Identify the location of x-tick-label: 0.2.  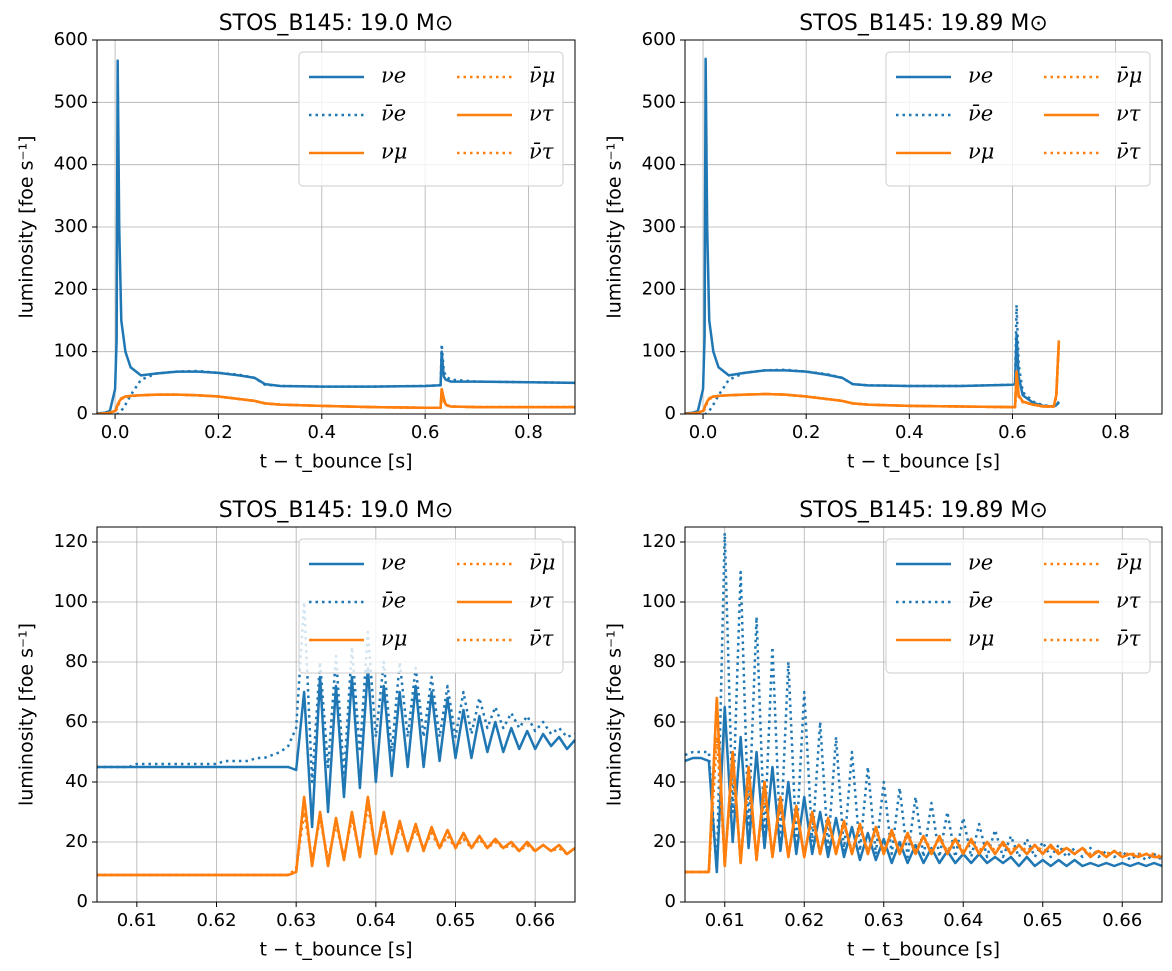
(218, 432).